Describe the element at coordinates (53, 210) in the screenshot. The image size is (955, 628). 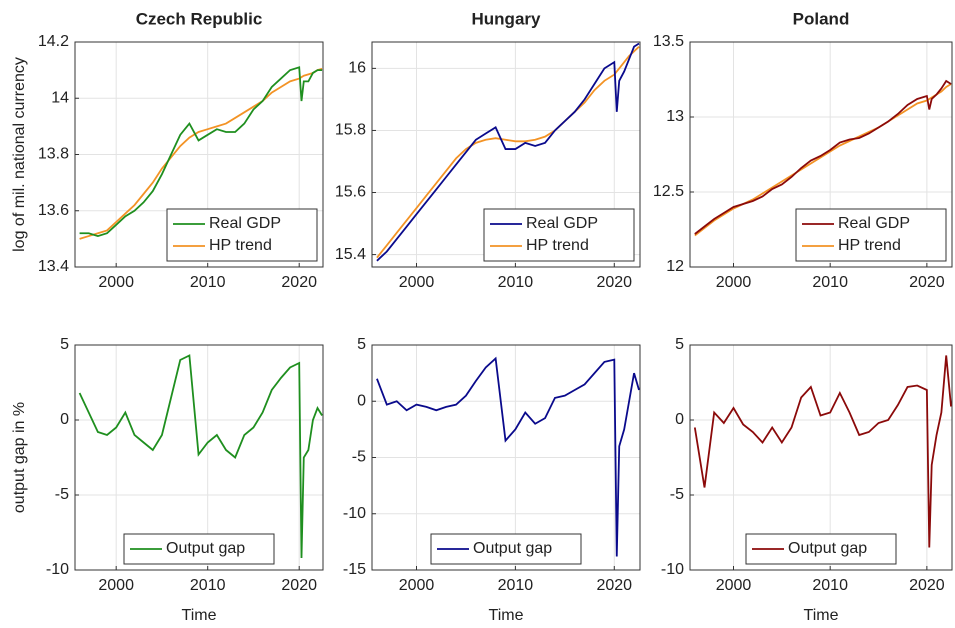
I see `y-tick-label: 13.6` at that location.